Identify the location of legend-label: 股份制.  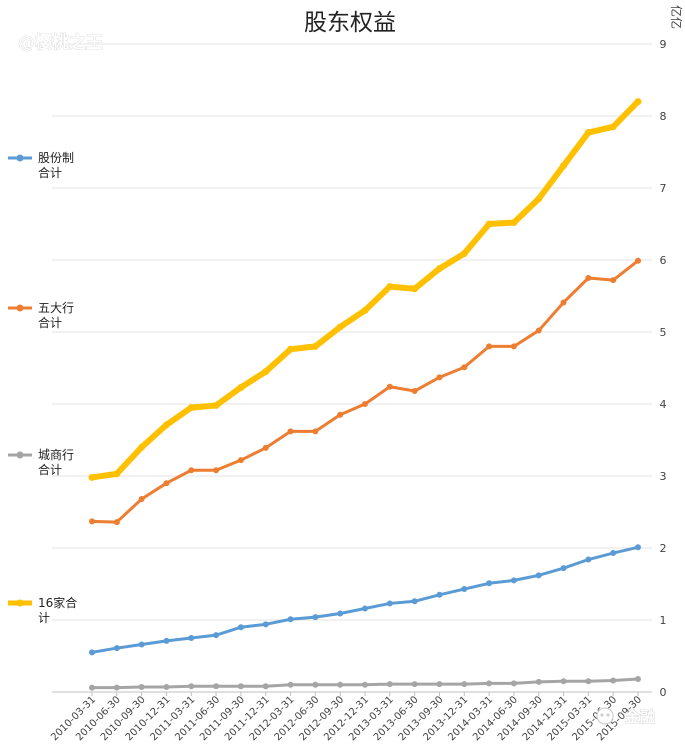
(56, 158).